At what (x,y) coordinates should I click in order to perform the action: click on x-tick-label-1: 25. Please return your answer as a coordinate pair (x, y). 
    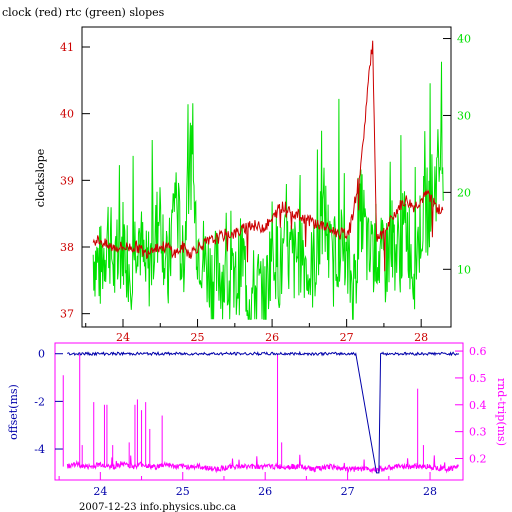
    Looking at the image, I should click on (198, 337).